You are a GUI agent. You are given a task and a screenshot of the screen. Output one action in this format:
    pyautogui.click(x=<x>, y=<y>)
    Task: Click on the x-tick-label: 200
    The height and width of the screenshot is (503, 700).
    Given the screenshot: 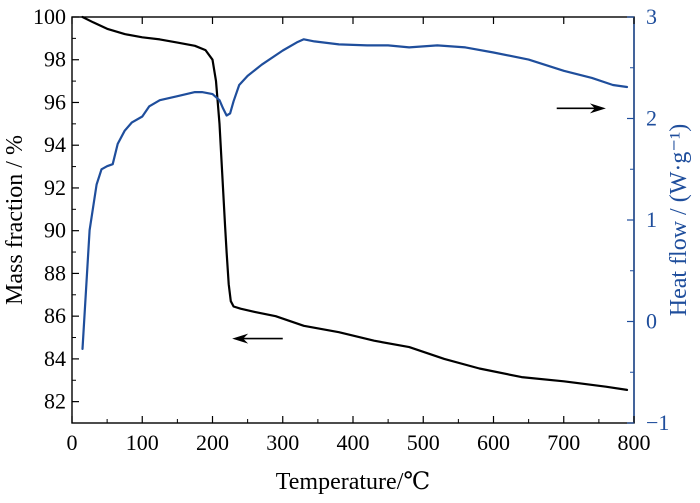 What is the action you would take?
    pyautogui.click(x=212, y=442)
    